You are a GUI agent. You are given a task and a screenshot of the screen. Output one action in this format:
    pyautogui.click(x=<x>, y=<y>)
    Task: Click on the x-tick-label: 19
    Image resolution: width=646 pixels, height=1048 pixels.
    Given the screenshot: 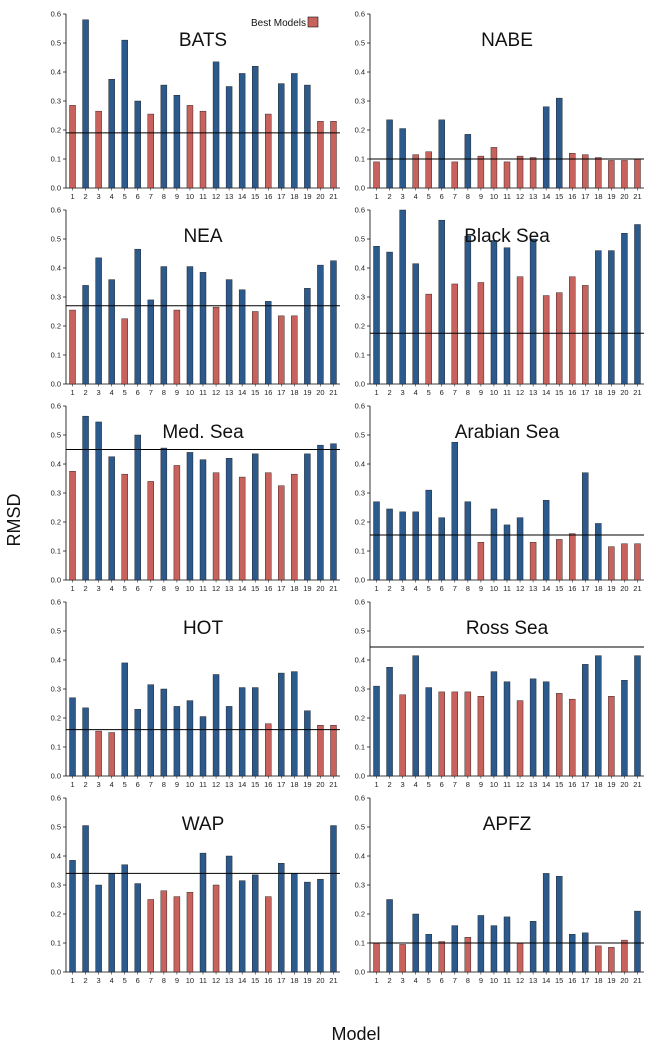 What is the action you would take?
    pyautogui.click(x=307, y=588)
    